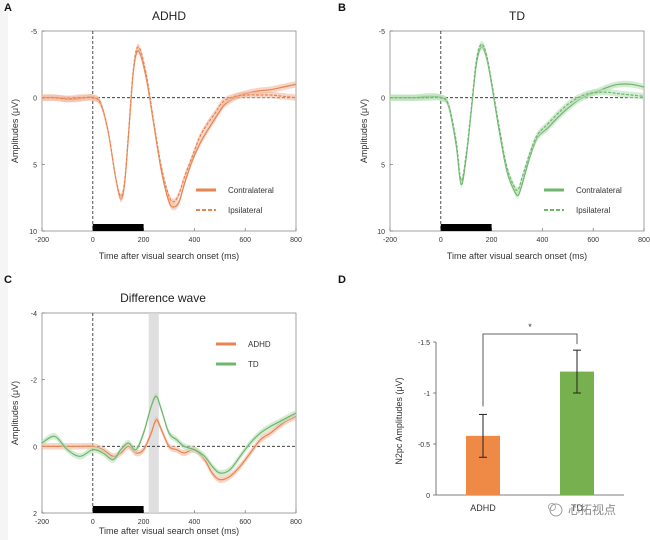 Image resolution: width=650 pixels, height=540 pixels. Describe the element at coordinates (593, 210) in the screenshot. I see `legend-b-ipsi-label: Ipsilateral` at that location.